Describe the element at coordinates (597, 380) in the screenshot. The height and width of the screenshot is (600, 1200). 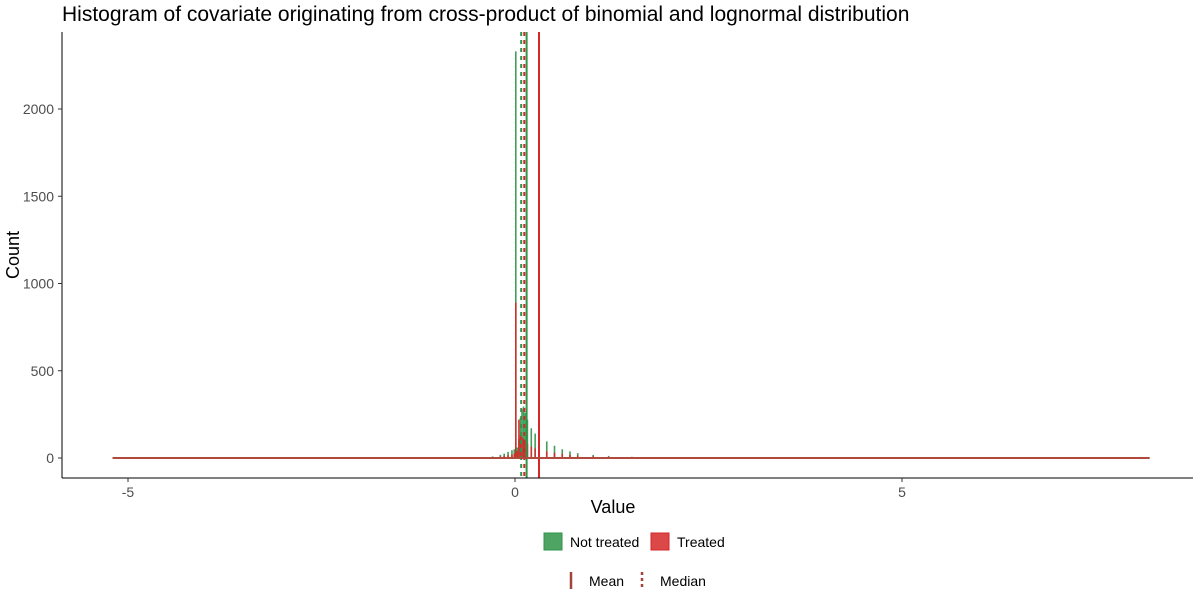
I see `treated-bars` at that location.